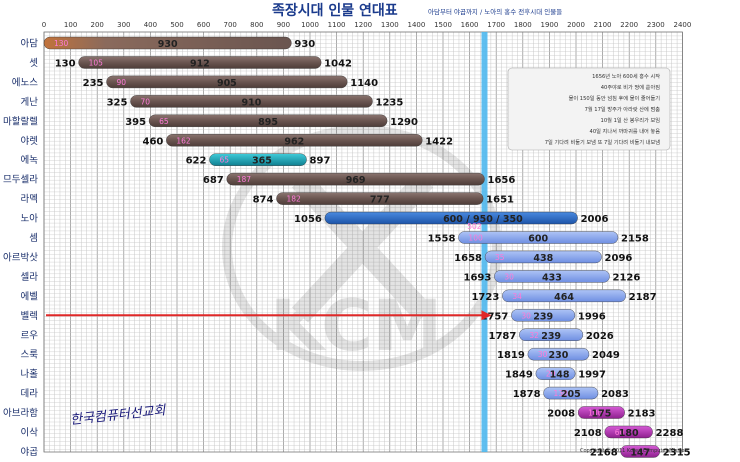 This screenshot has width=740, height=462. I want to click on x-tick-label: 700, so click(230, 25).